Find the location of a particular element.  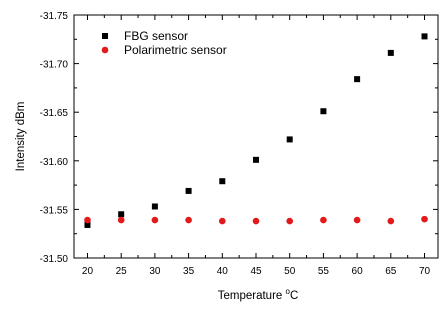

x-tick-label: 20 is located at coordinates (88, 271).